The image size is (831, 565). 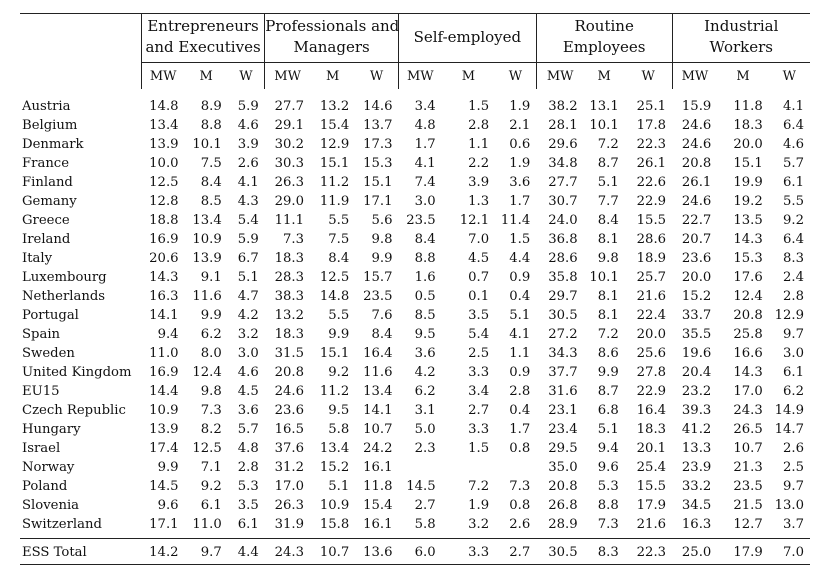 I want to click on table-cell: 12.9, so click(x=789, y=315).